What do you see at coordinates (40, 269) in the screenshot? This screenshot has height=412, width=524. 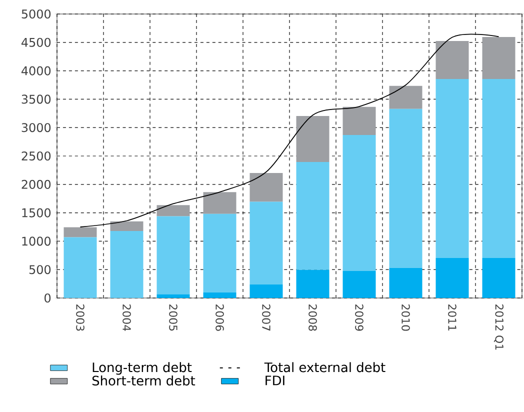 I see `y-tick-label: 500` at bounding box center [40, 269].